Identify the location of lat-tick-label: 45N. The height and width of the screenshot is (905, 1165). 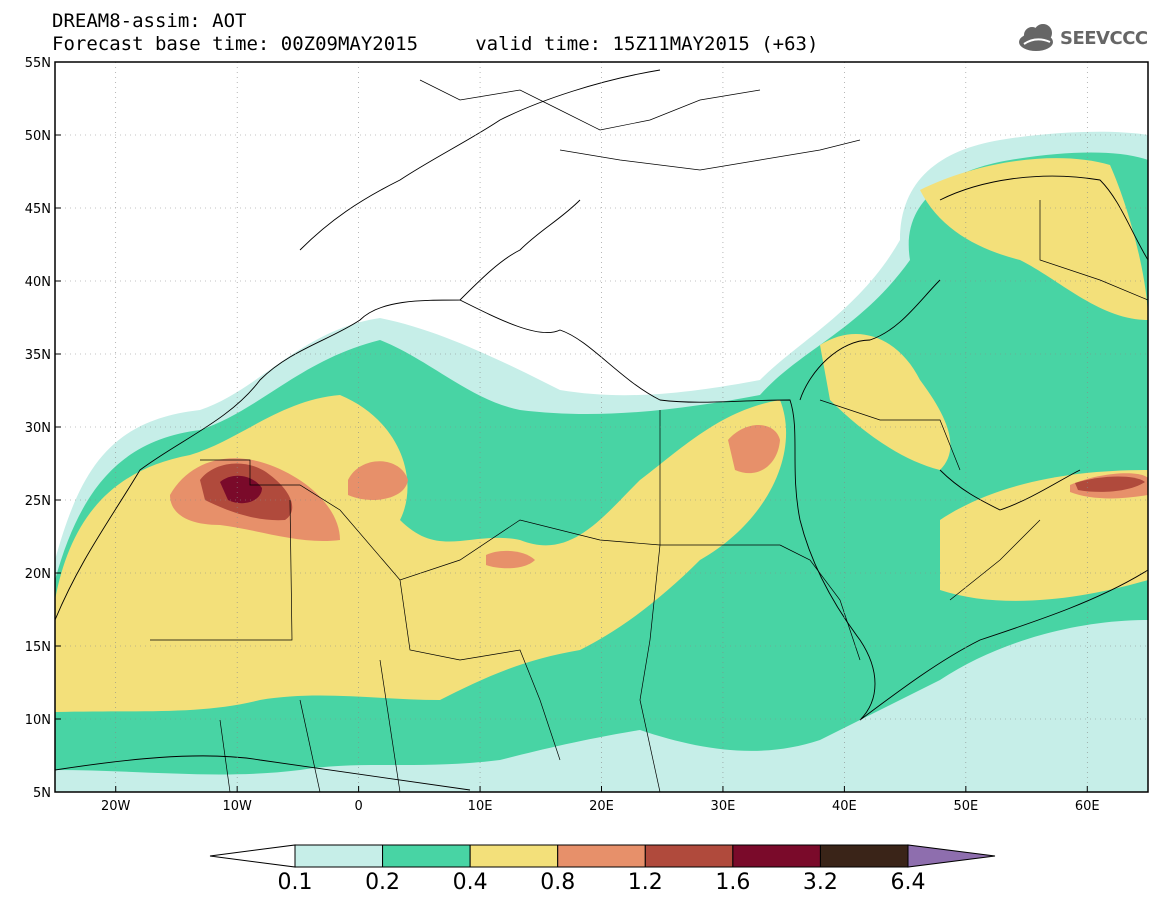
(38, 209).